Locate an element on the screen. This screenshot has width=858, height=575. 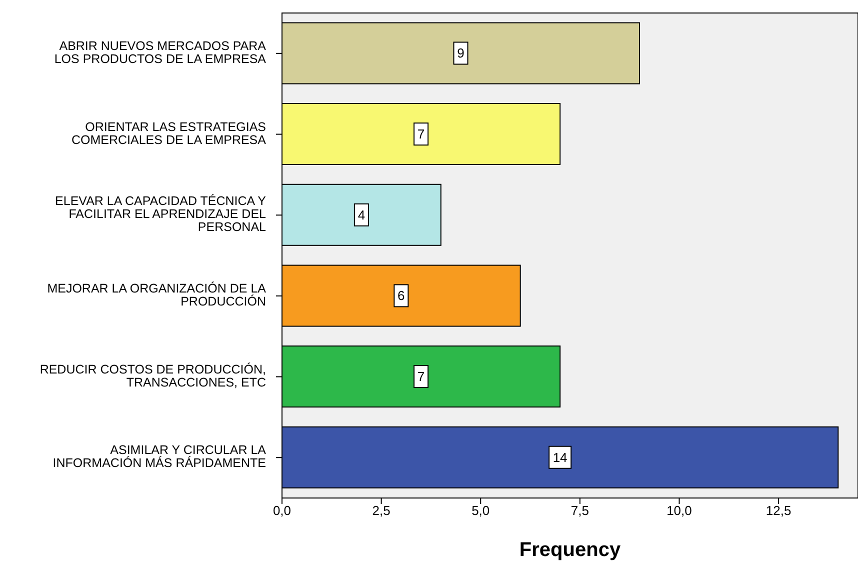
data-label: 4 is located at coordinates (362, 214).